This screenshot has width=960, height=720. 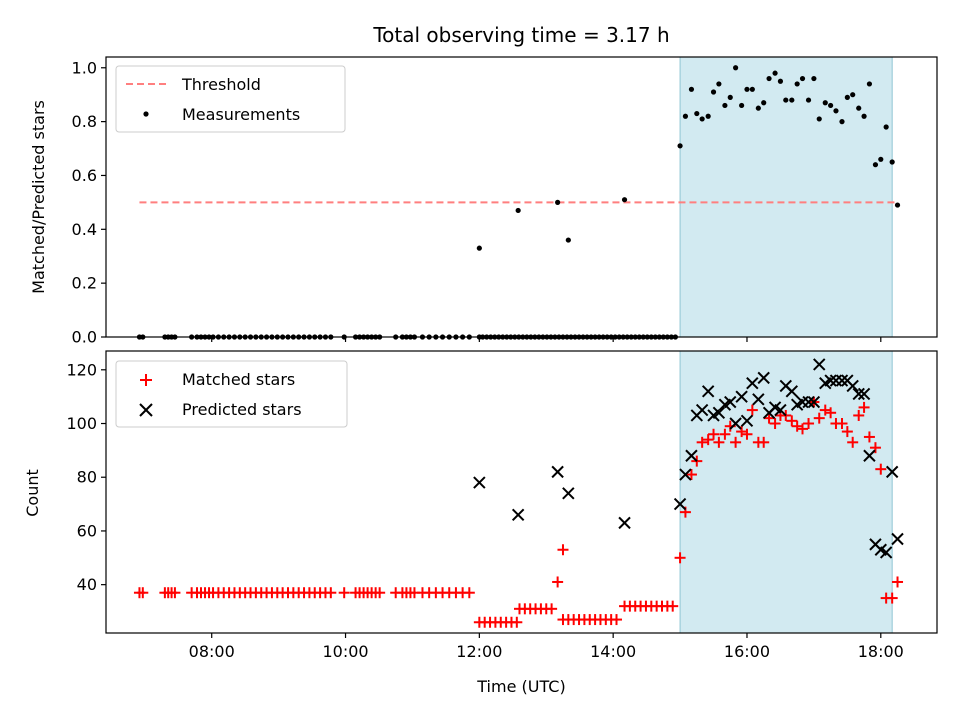 What do you see at coordinates (520, 686) in the screenshot?
I see `x-axis-label: Time (UTC)` at bounding box center [520, 686].